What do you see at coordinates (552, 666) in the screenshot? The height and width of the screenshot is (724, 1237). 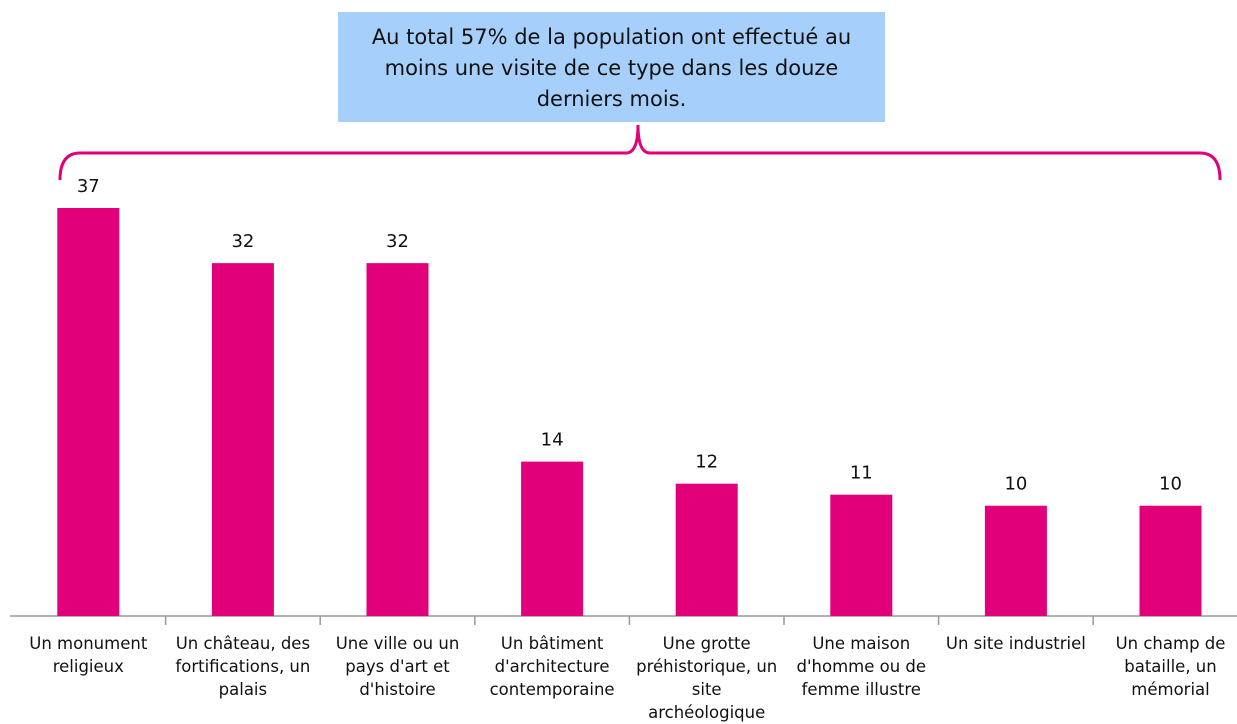 I see `x-tick-label: Un bâtiment d'architecture contemporaine` at bounding box center [552, 666].